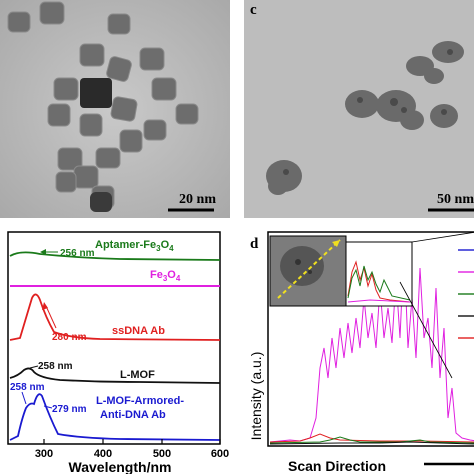 The image size is (474, 474). What do you see at coordinates (115, 317) in the screenshot?
I see `trace-ssdna-ab` at bounding box center [115, 317].